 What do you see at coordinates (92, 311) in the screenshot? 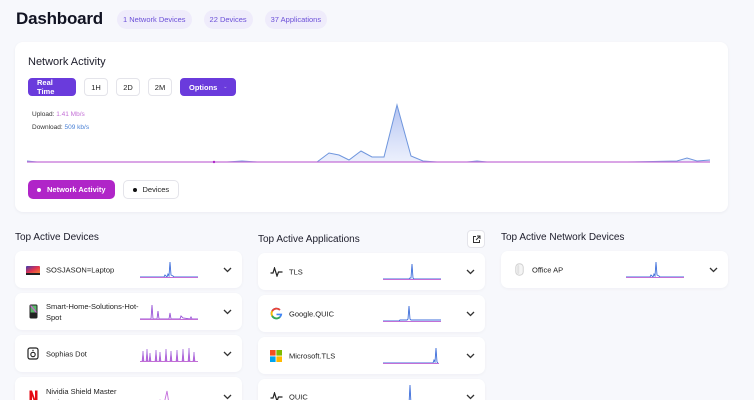
I see `device-name: Smart-Home-Solutions-Hot-Spot` at bounding box center [92, 311].